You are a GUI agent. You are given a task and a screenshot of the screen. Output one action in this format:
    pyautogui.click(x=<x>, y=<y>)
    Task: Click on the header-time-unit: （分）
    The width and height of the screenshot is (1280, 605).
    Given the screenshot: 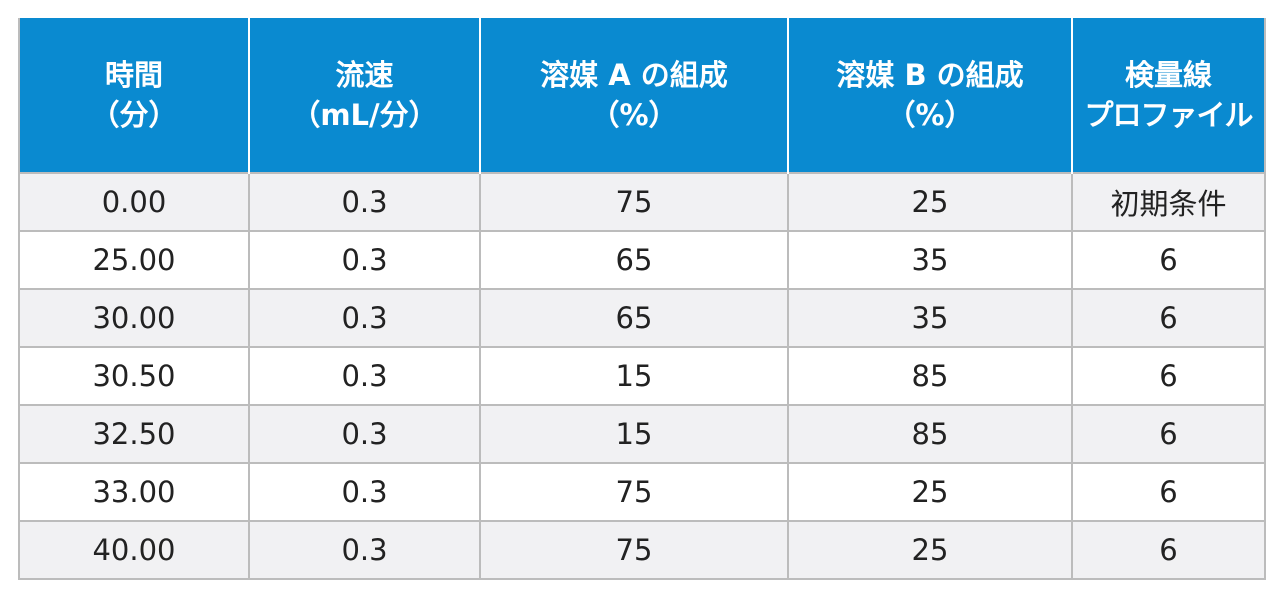 What is the action you would take?
    pyautogui.click(x=134, y=115)
    